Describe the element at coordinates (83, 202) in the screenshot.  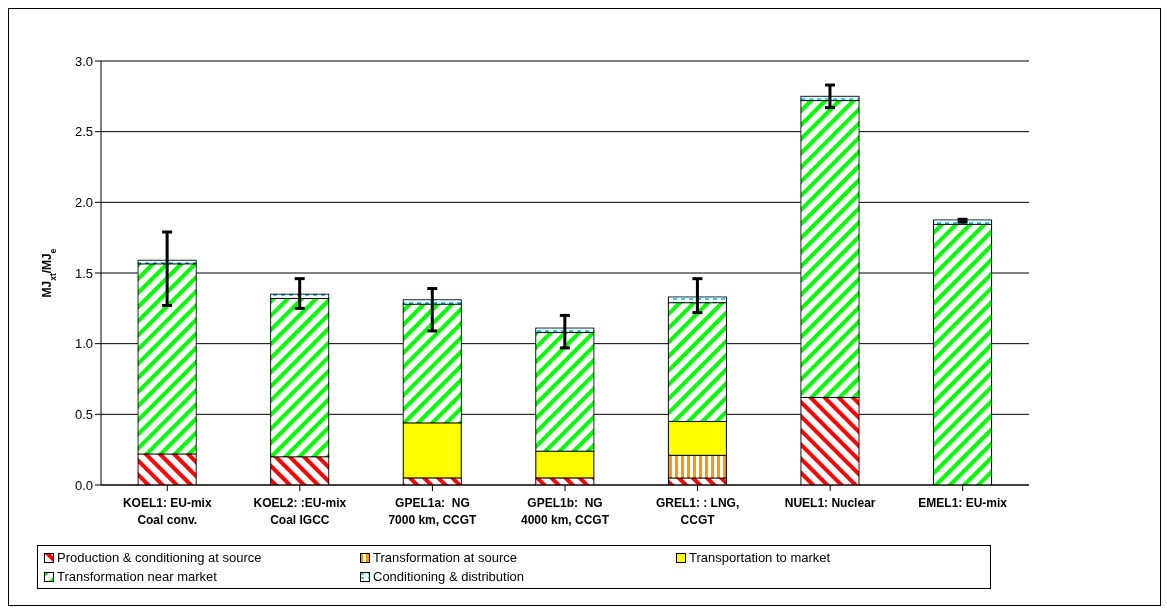
I see `y-tick-label: 2.0` at that location.